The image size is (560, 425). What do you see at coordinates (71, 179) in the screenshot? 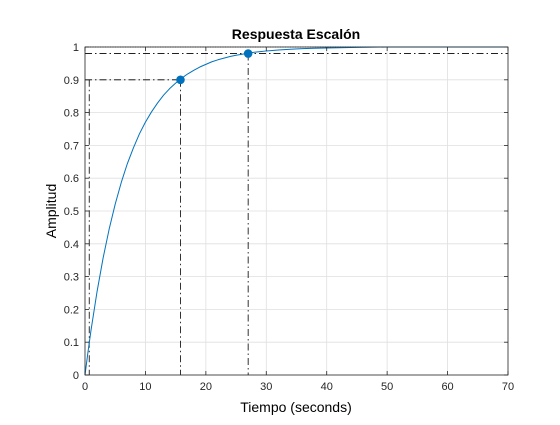
I see `y-tick-label: 0.6` at bounding box center [71, 179].